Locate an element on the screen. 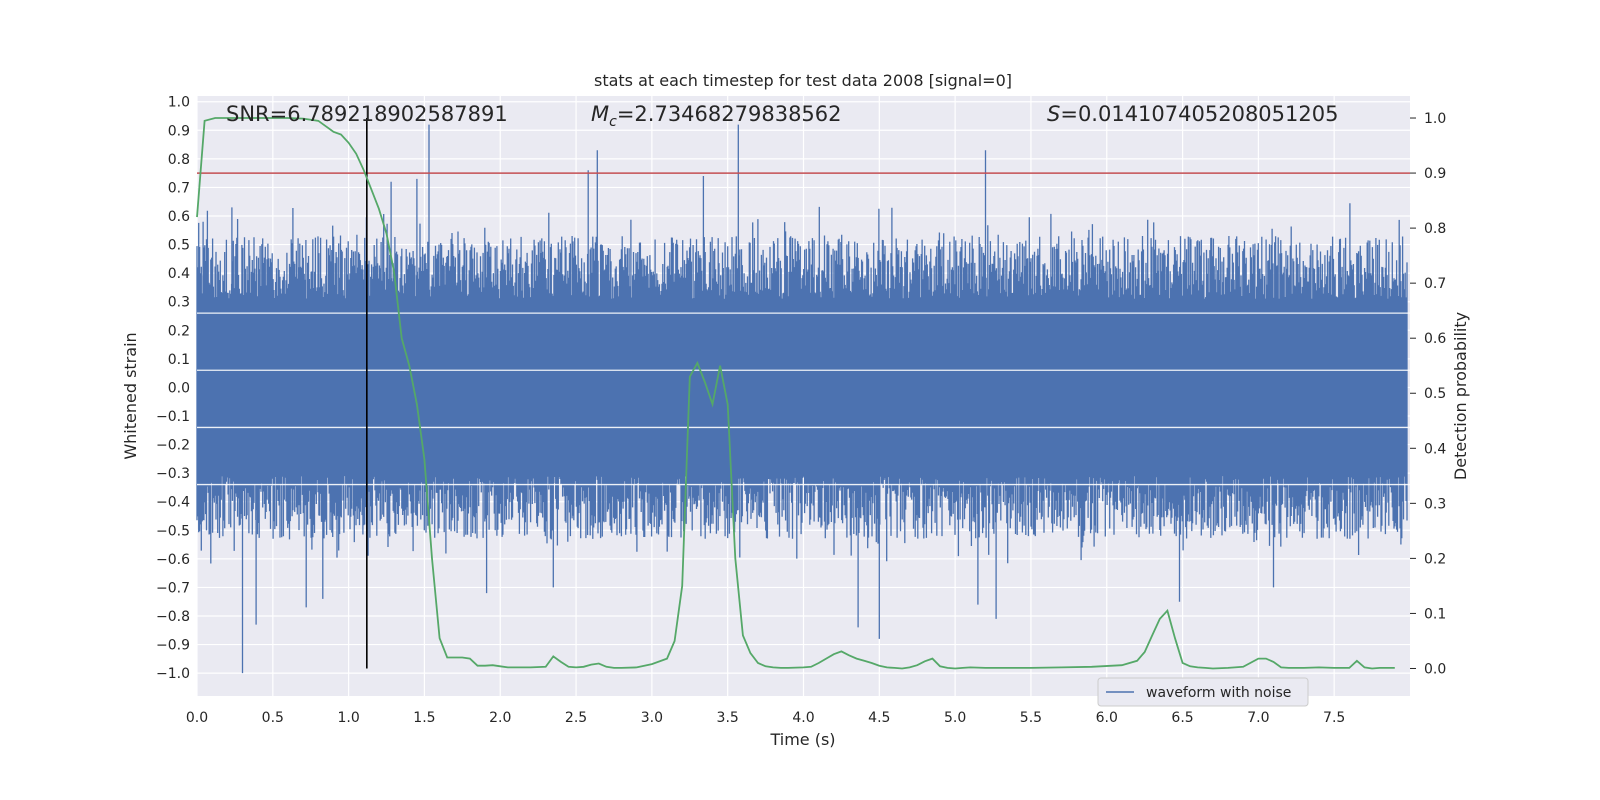  x-tick-label: 5.0 is located at coordinates (955, 718).